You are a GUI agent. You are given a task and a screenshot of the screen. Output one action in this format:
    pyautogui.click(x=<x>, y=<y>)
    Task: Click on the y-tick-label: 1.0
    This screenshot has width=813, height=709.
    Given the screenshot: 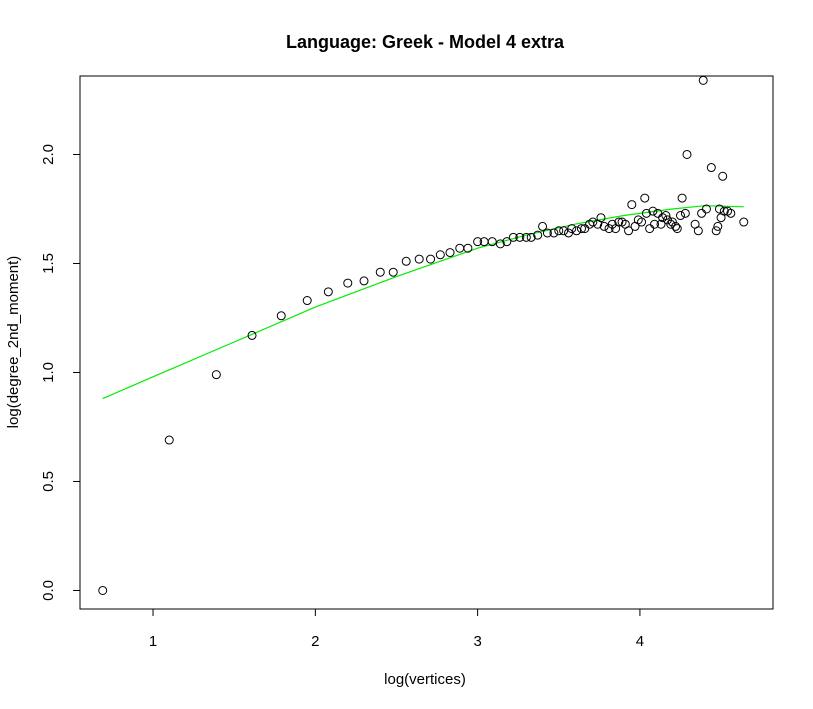 What is the action you would take?
    pyautogui.click(x=48, y=372)
    